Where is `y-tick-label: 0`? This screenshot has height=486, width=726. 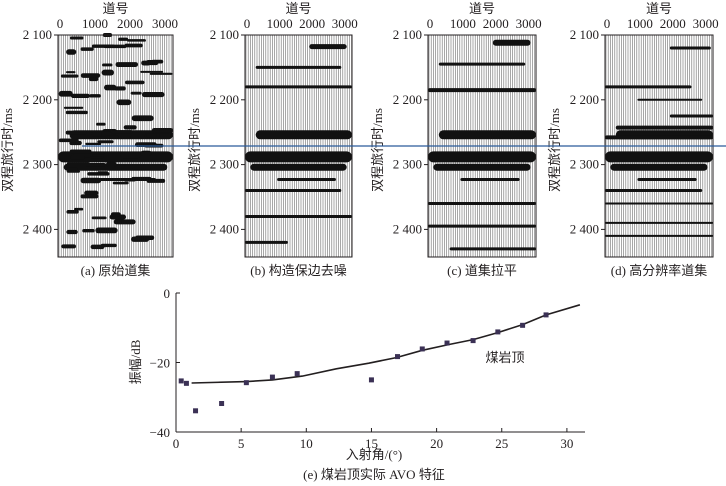
y-tick-label: 0 is located at coordinates (167, 293).